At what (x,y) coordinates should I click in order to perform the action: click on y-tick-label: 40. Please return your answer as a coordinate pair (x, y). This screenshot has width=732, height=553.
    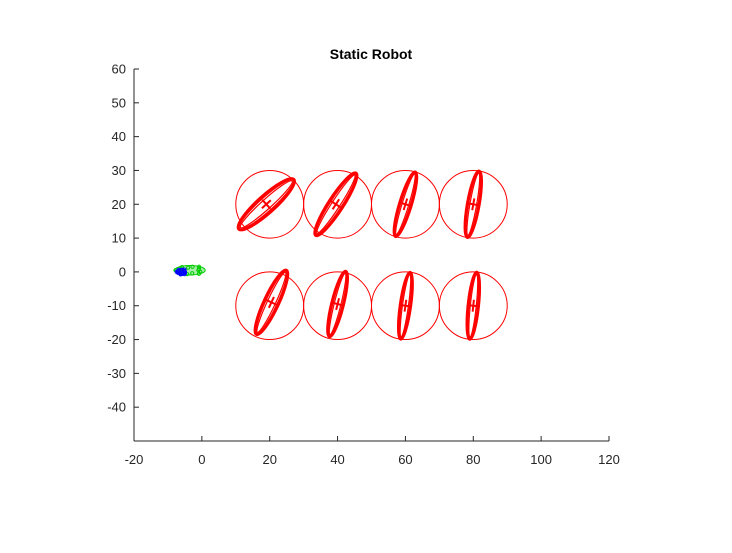
    Looking at the image, I should click on (119, 136).